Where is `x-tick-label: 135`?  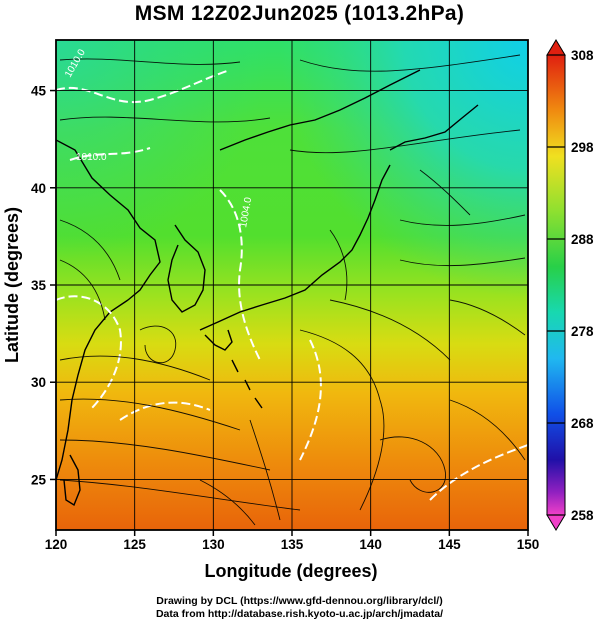
x-tick-label: 135 is located at coordinates (292, 544).